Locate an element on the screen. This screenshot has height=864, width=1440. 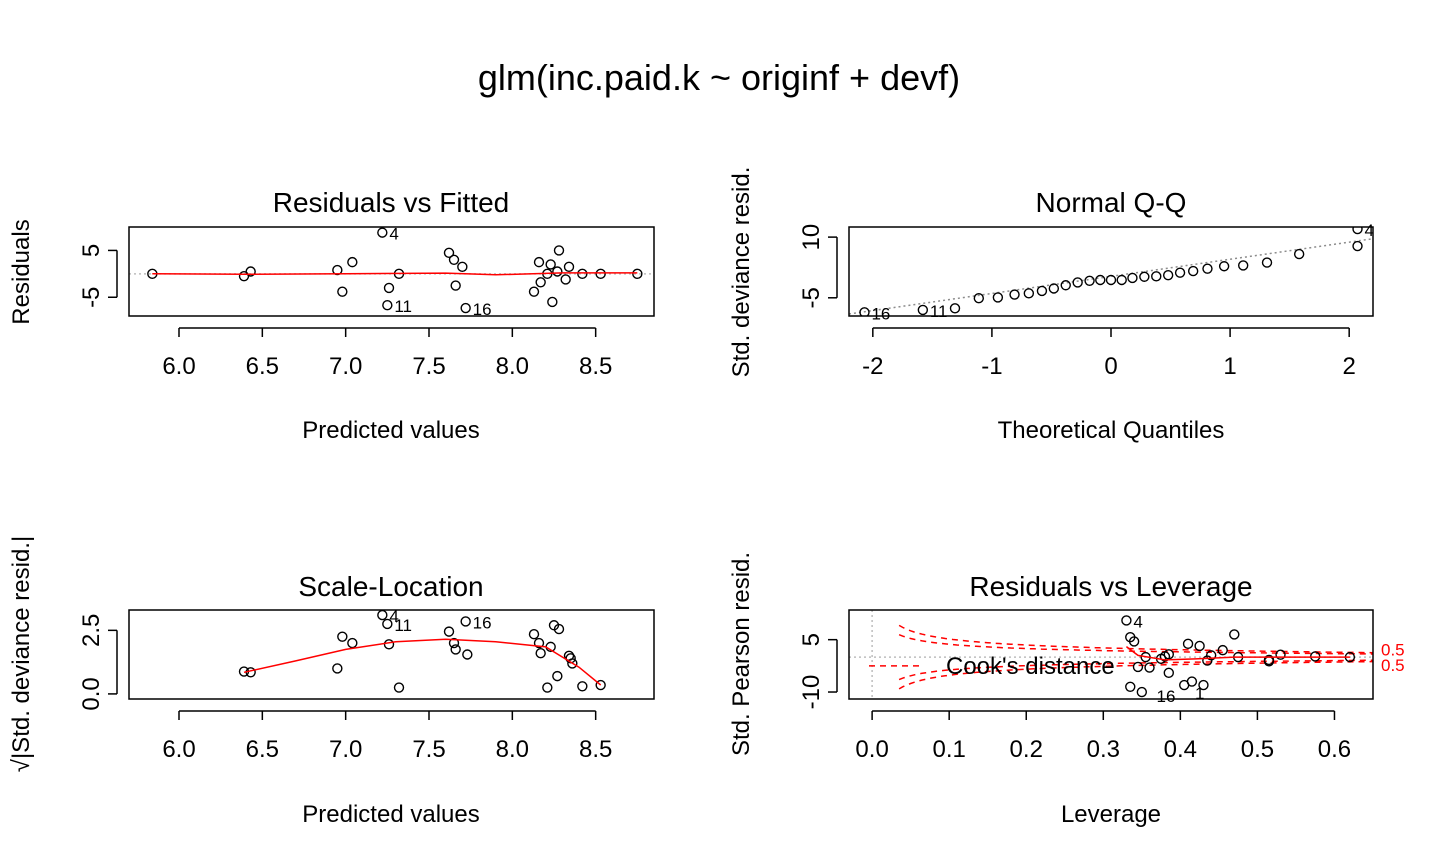
x-tick-label: 0.4 is located at coordinates (1180, 749).